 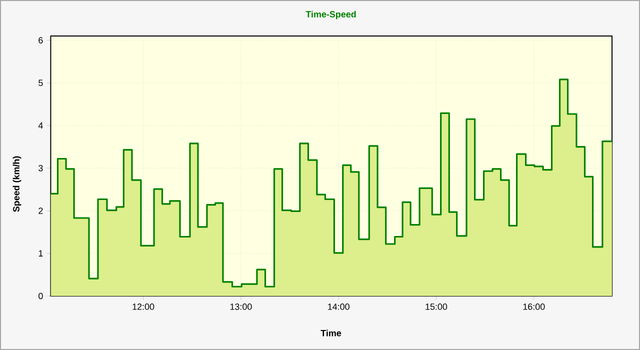 What do you see at coordinates (40, 253) in the screenshot?
I see `y-tick-label: 1` at bounding box center [40, 253].